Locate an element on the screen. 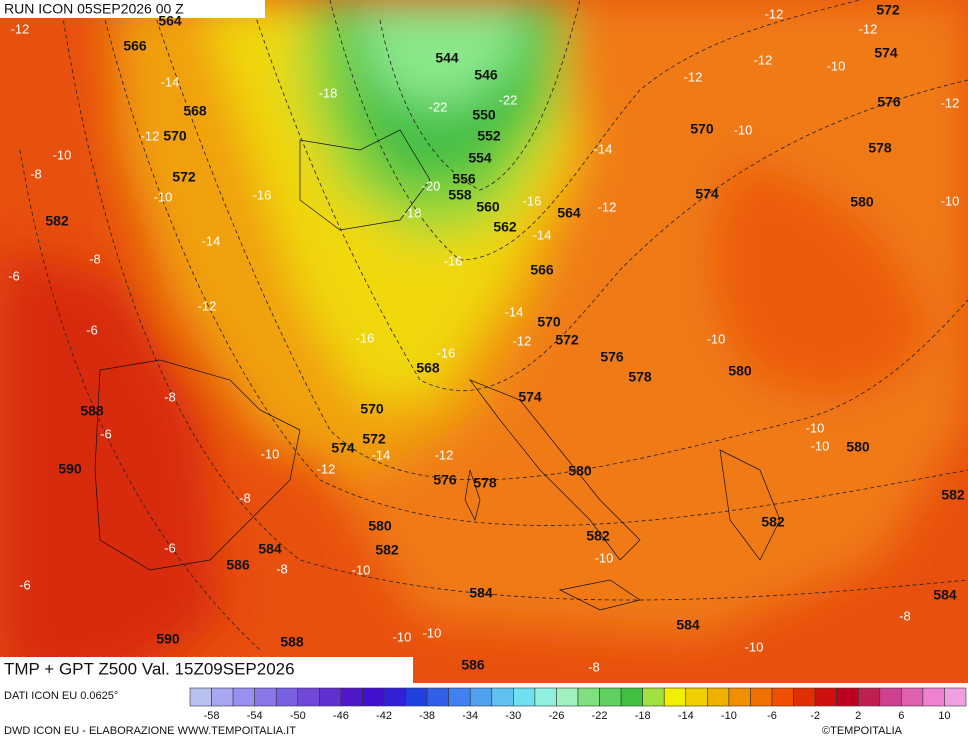 The width and height of the screenshot is (968, 750). colorbar-tick-label: -34 is located at coordinates (470, 716).